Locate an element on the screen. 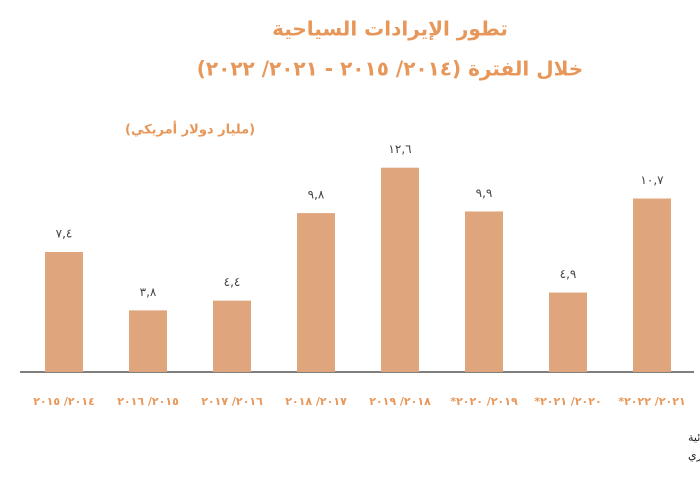  value-label: ١٢,٦ is located at coordinates (399, 149).